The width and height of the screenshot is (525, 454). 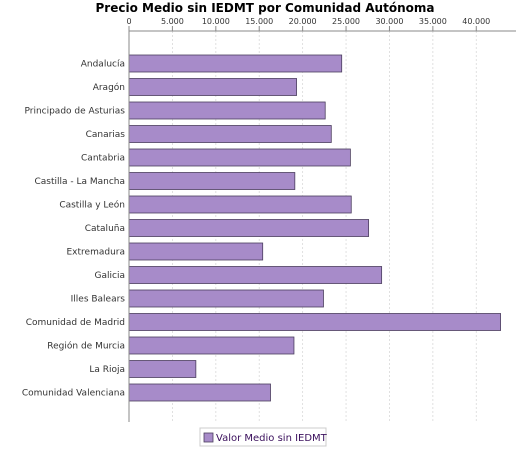 I want to click on x-tick-label: 0, so click(x=128, y=21).